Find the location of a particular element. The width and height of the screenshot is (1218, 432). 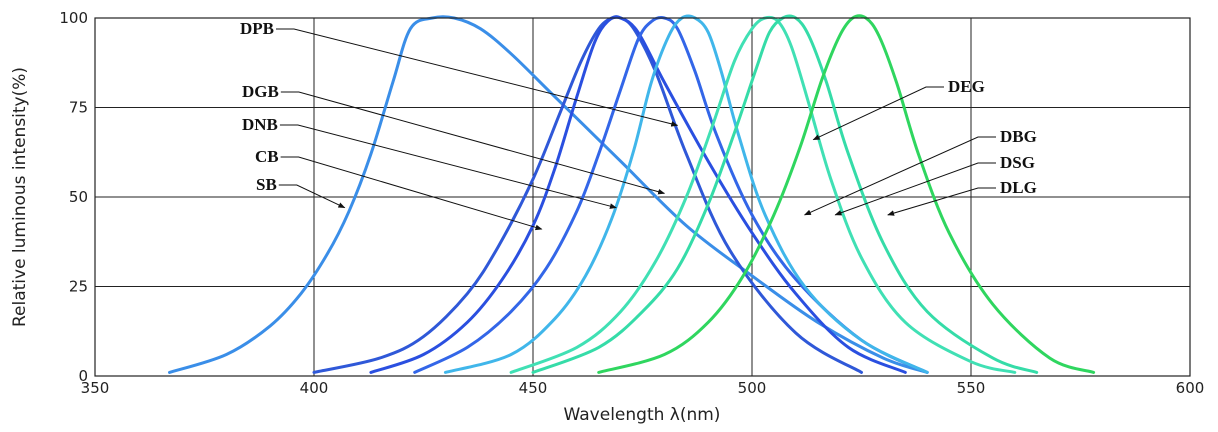

y-tick-label: 75 is located at coordinates (78, 108).